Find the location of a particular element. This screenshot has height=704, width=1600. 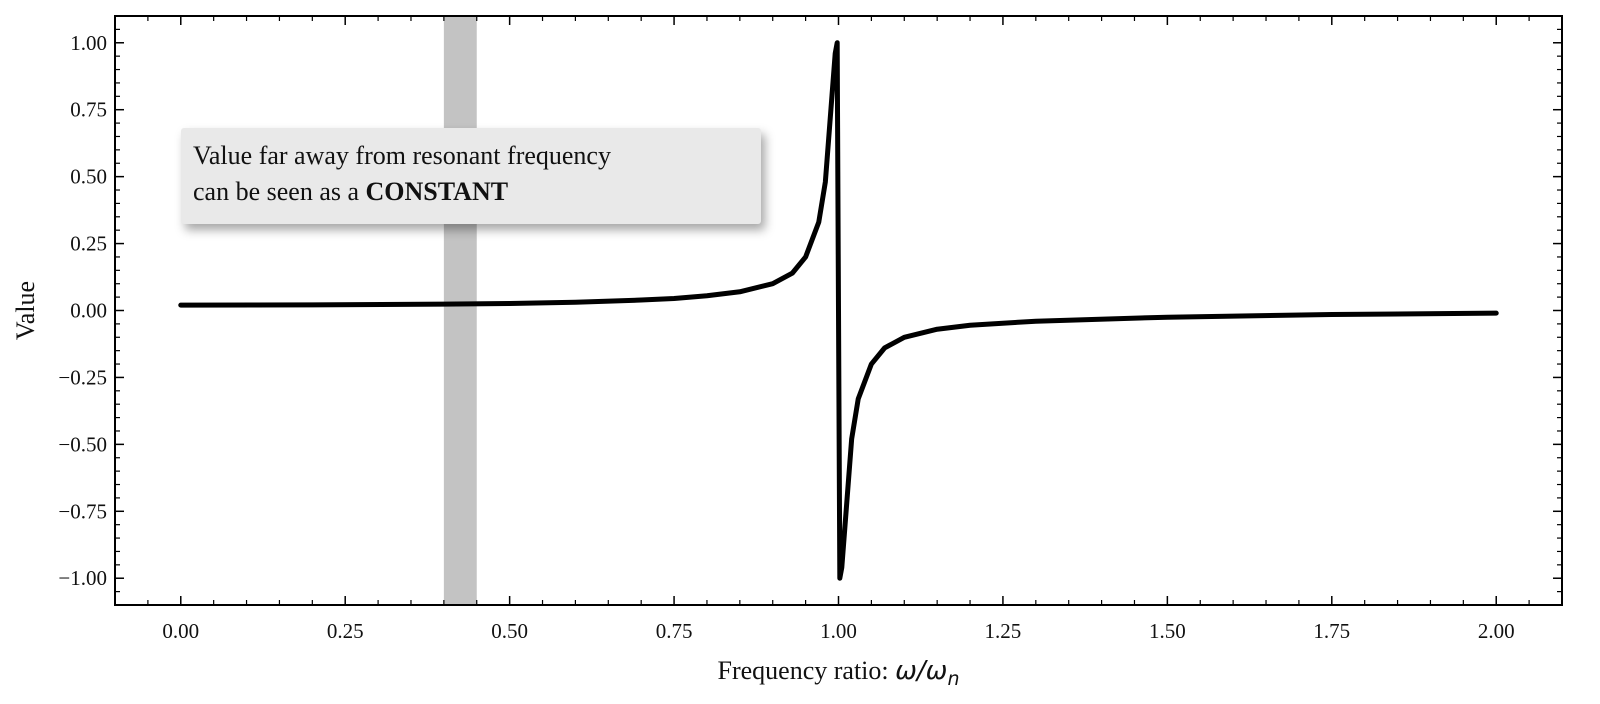

x-axis-title-text: Frequency ratio: is located at coordinates (807, 670).